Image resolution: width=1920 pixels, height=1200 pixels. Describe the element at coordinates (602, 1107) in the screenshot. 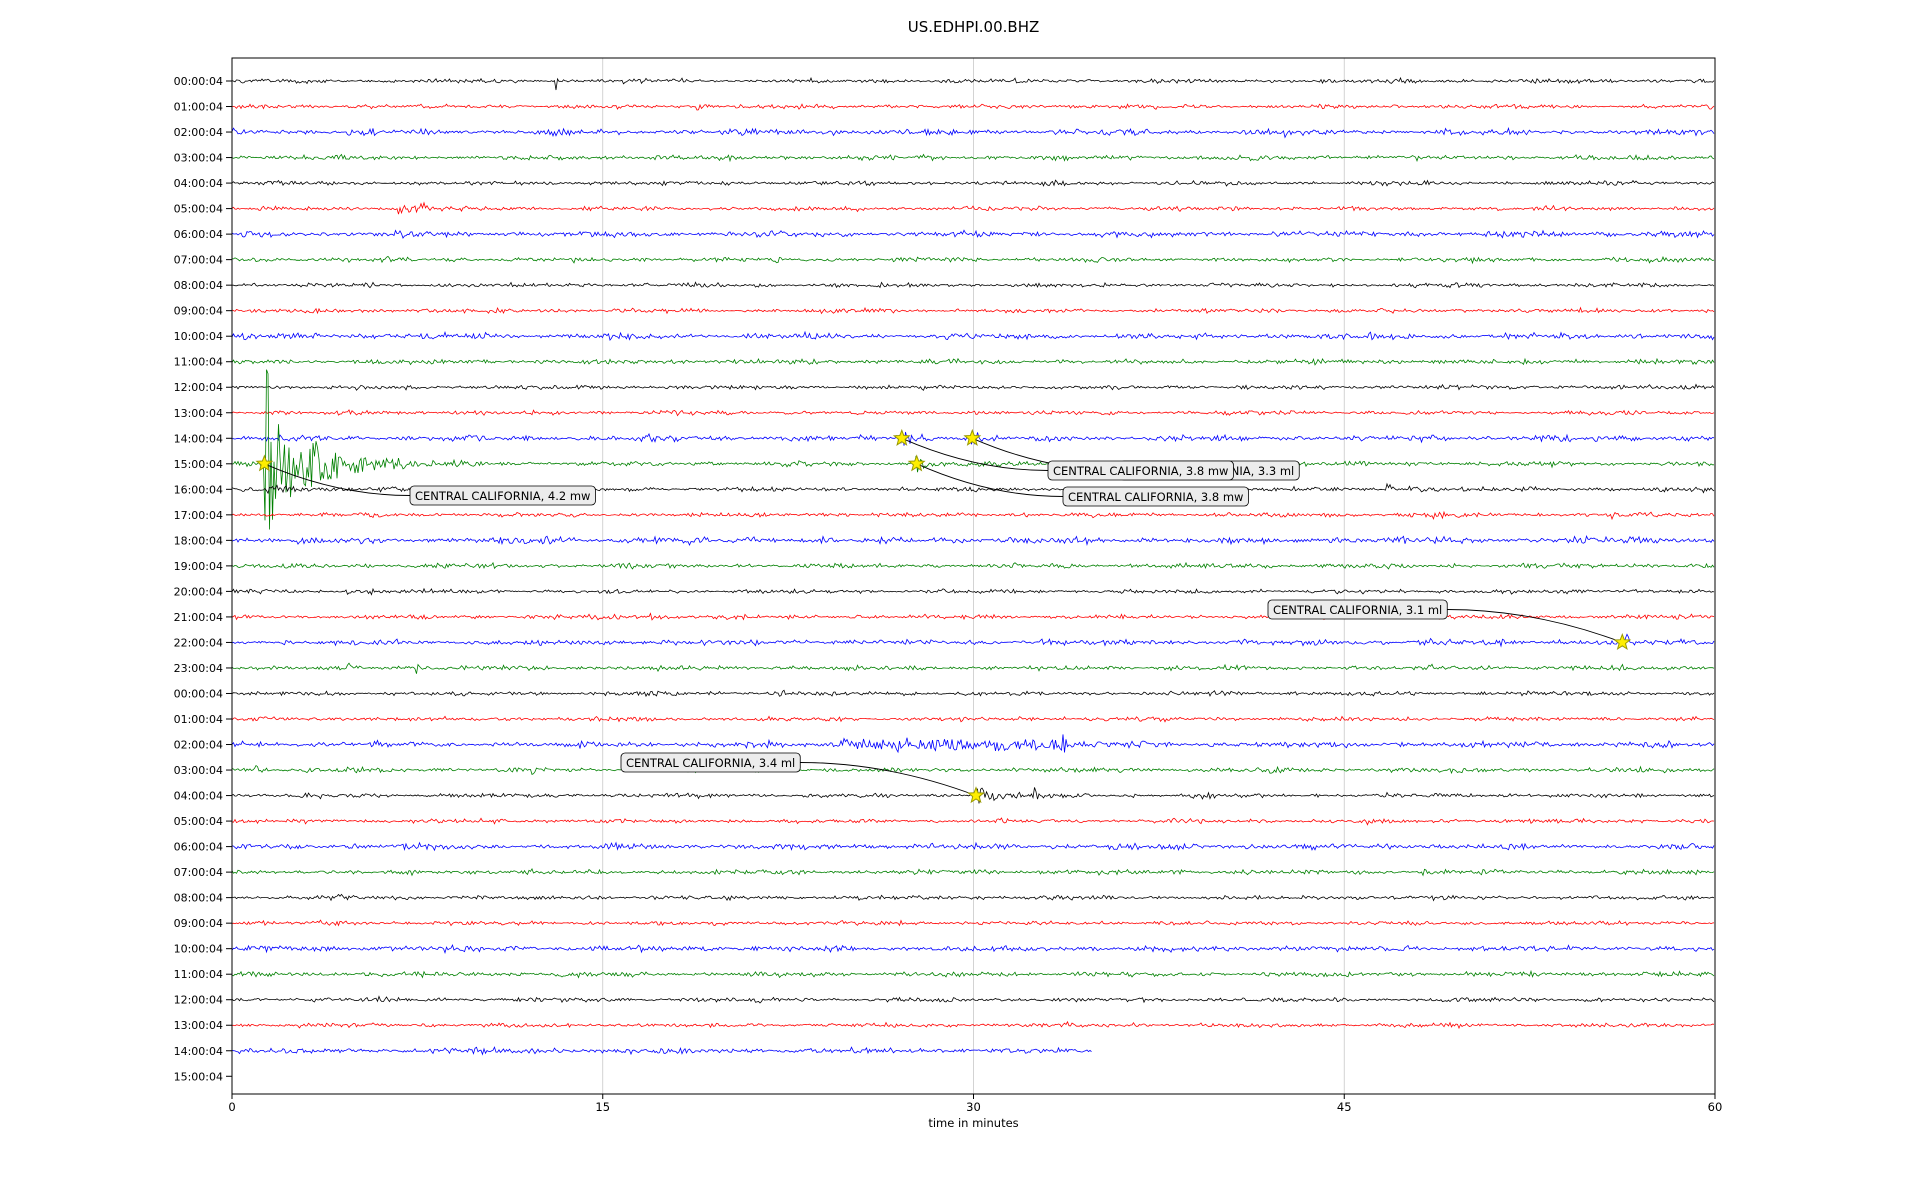

I see `x-tick-label: 15` at that location.